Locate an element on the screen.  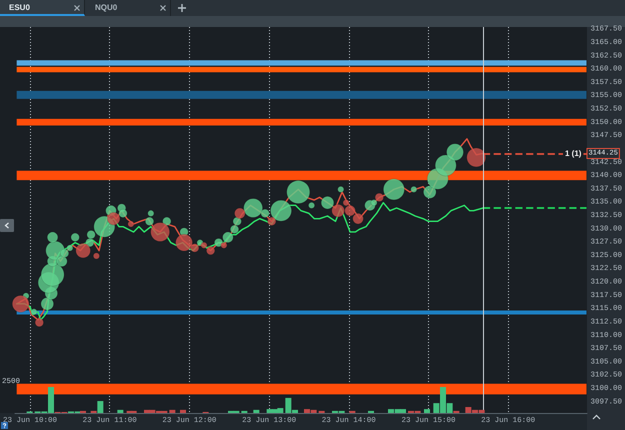
annotation: 1 (1) is located at coordinates (573, 153).